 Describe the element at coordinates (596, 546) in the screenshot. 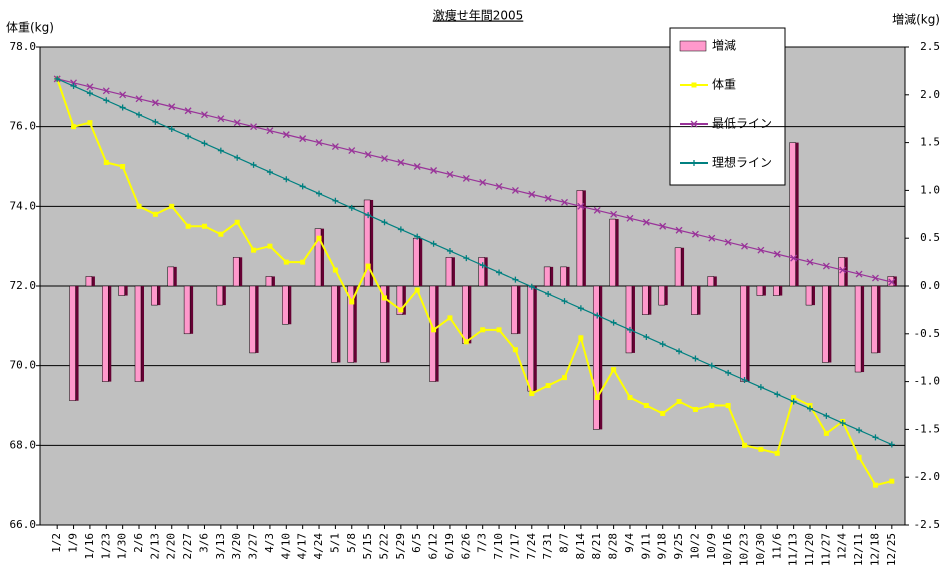

I see `x-tick-label: 8/21` at that location.